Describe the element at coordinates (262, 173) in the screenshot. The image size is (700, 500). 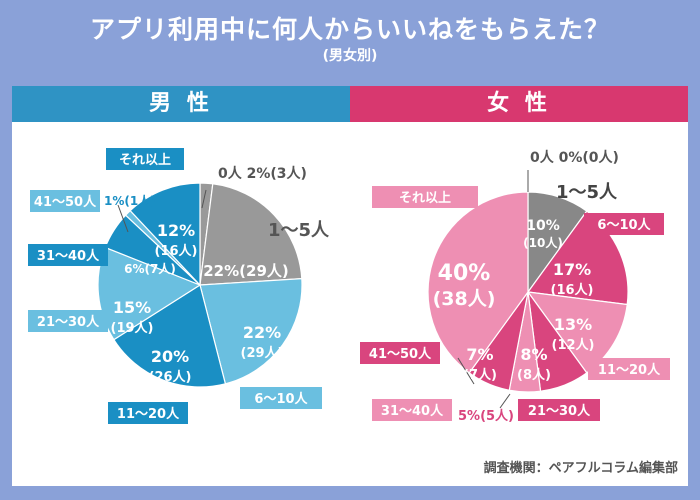
I see `male-label-0: 0人 2%(3人)` at that location.